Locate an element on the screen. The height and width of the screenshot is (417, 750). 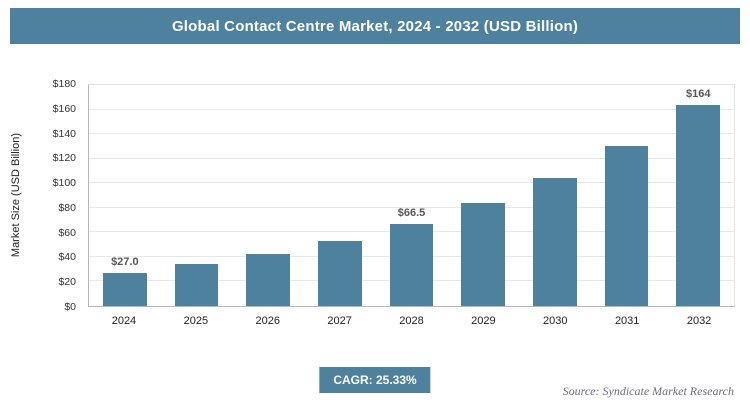
bar-2032: $164 is located at coordinates (698, 197).